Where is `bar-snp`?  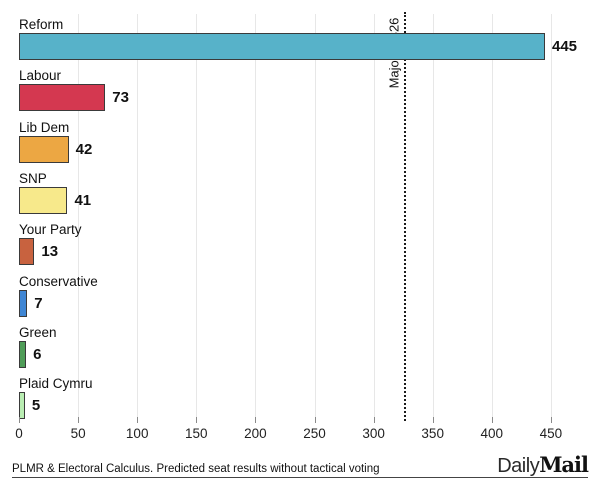
bar-snp is located at coordinates (43, 200).